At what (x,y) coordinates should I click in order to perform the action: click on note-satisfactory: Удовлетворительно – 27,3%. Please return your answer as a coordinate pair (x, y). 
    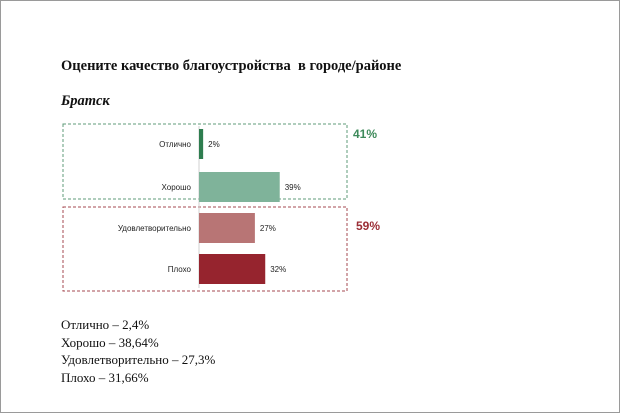
    Looking at the image, I should click on (138, 359).